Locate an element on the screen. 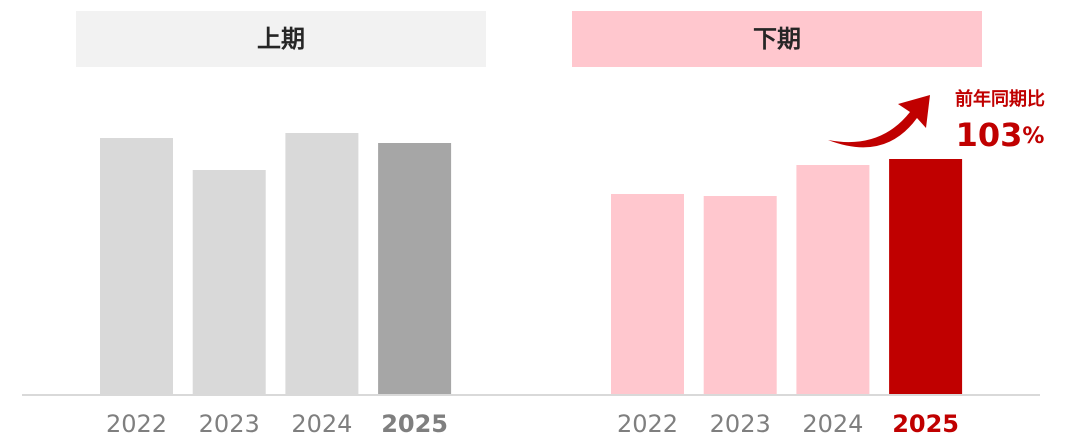 This screenshot has height=440, width=1091. annotation-value: 103% is located at coordinates (1000, 135).